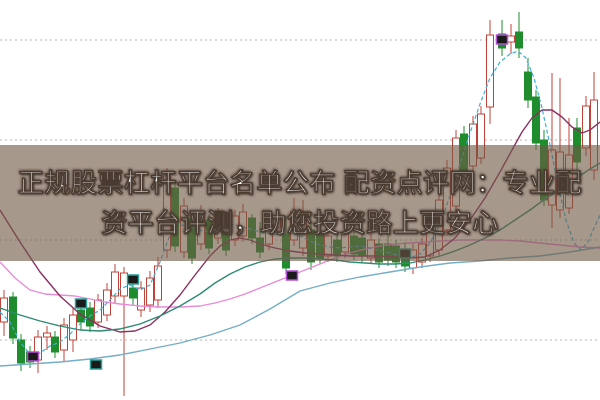 This screenshot has height=400, width=600. Describe the element at coordinates (300, 182) in the screenshot. I see `banner-line-1: 正规股票杠杆平台名单公布 配资点评网：专业配` at that location.